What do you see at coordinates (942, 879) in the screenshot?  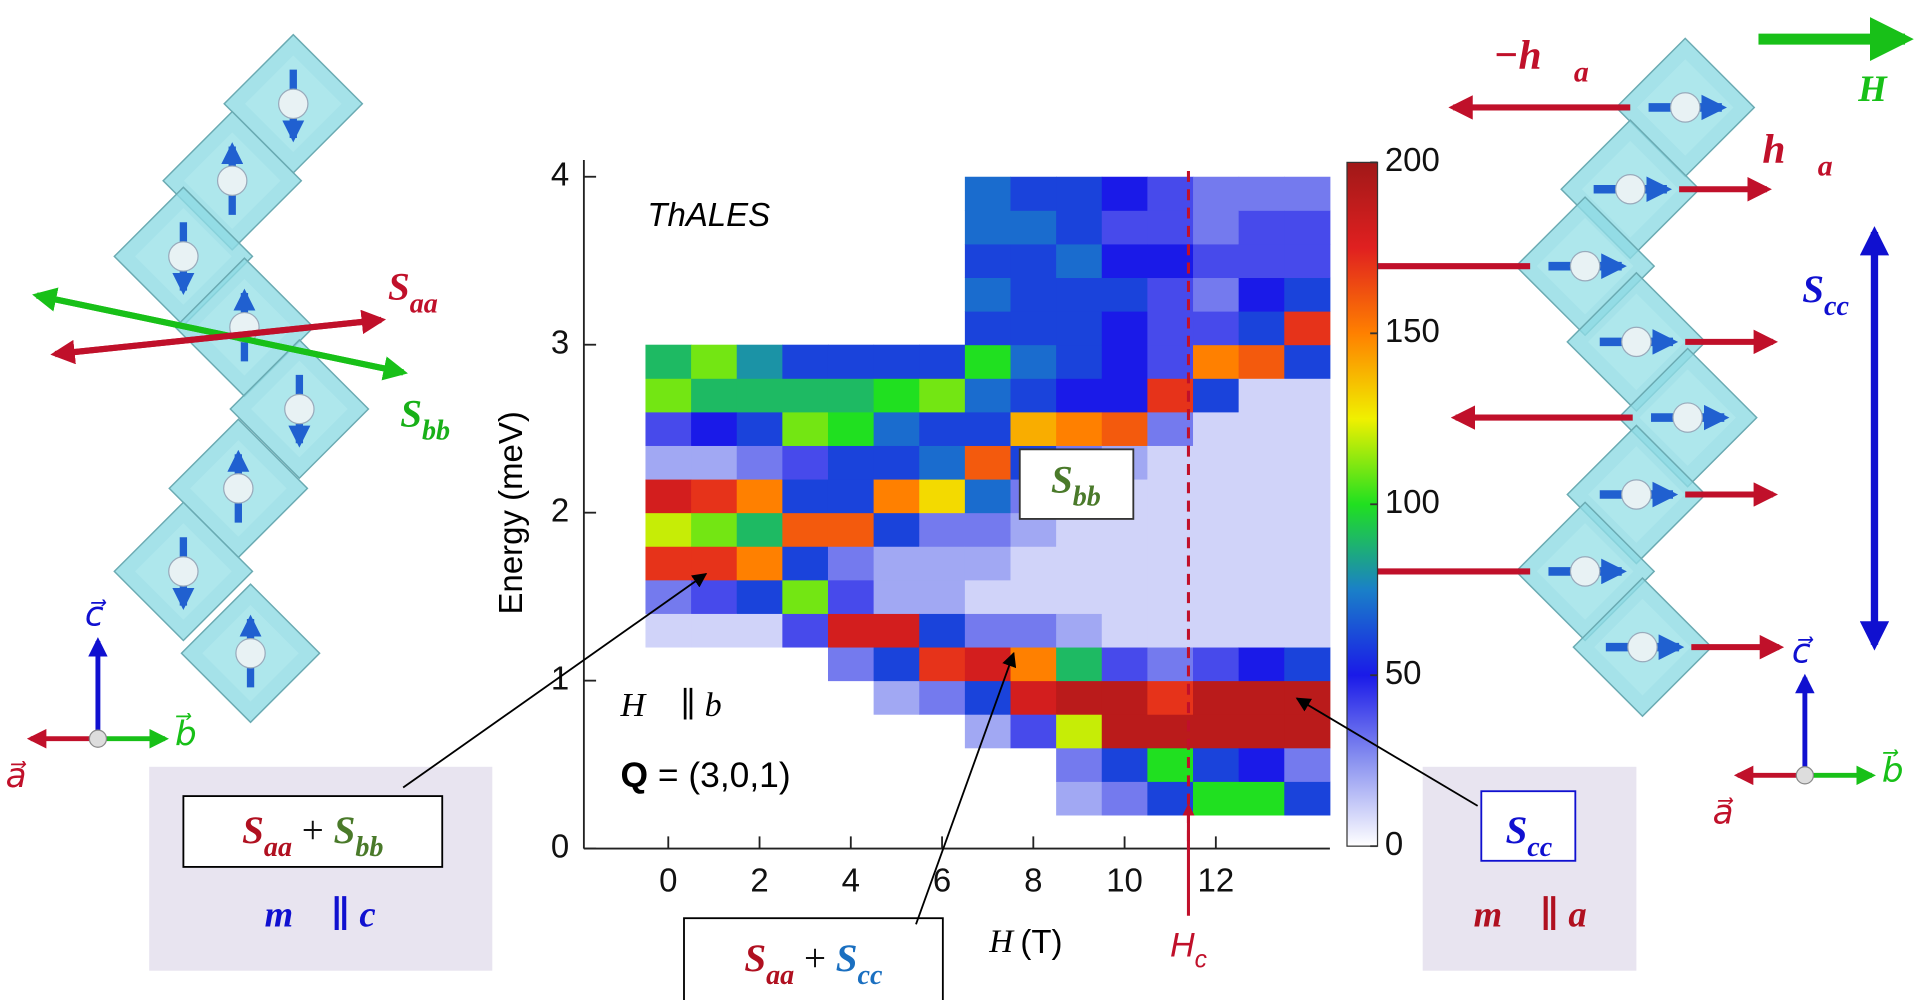 I see `x-tick-label: 6` at bounding box center [942, 879].